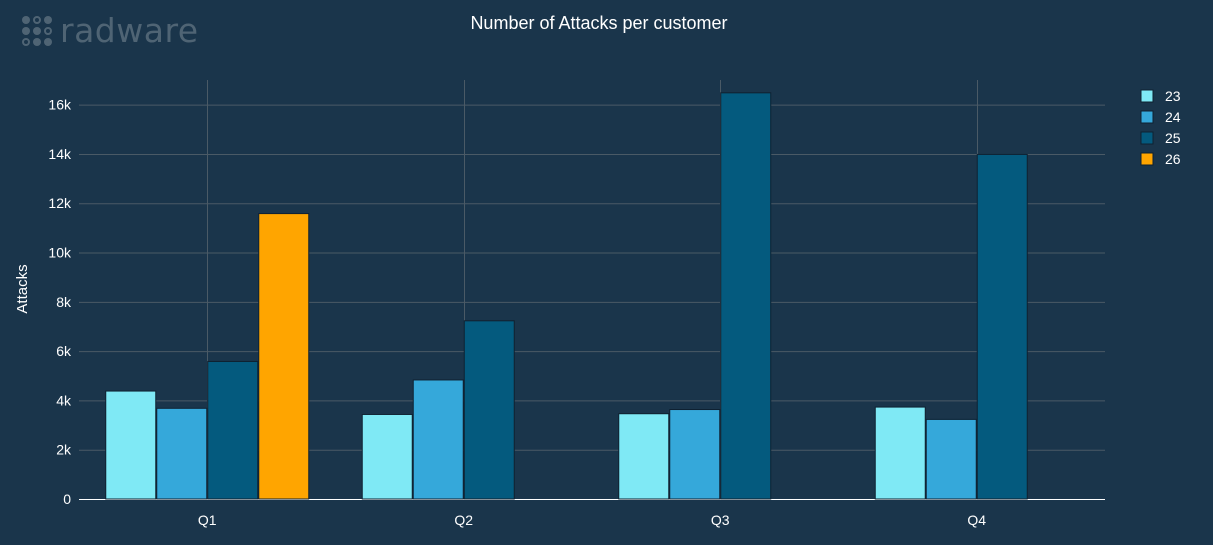 This screenshot has height=545, width=1213. What do you see at coordinates (387, 456) in the screenshot?
I see `bar-23-q2` at bounding box center [387, 456].